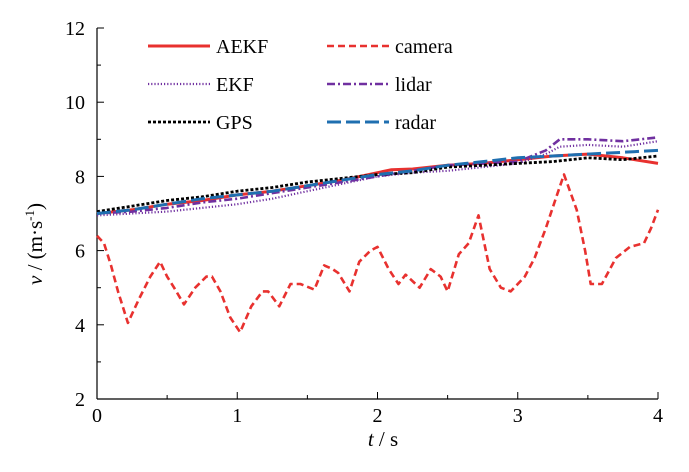 The image size is (689, 472). I want to click on y-tick-label: 8, so click(80, 177).